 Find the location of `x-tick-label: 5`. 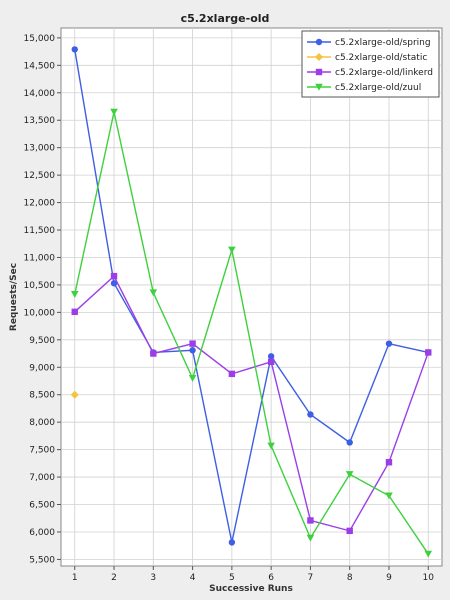

x-tick-label: 5 is located at coordinates (232, 578).